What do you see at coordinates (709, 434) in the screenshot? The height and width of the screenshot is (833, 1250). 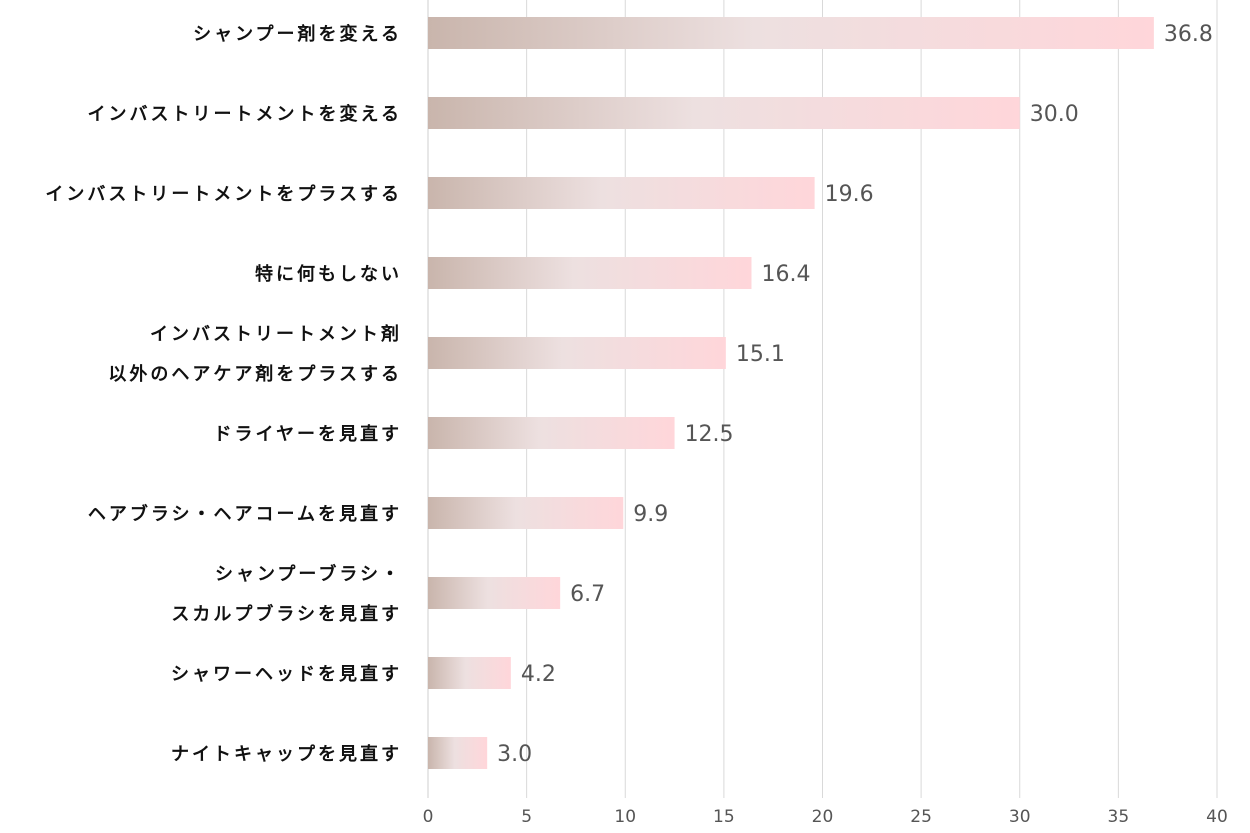 I see `data-label: 12.5` at bounding box center [709, 434].